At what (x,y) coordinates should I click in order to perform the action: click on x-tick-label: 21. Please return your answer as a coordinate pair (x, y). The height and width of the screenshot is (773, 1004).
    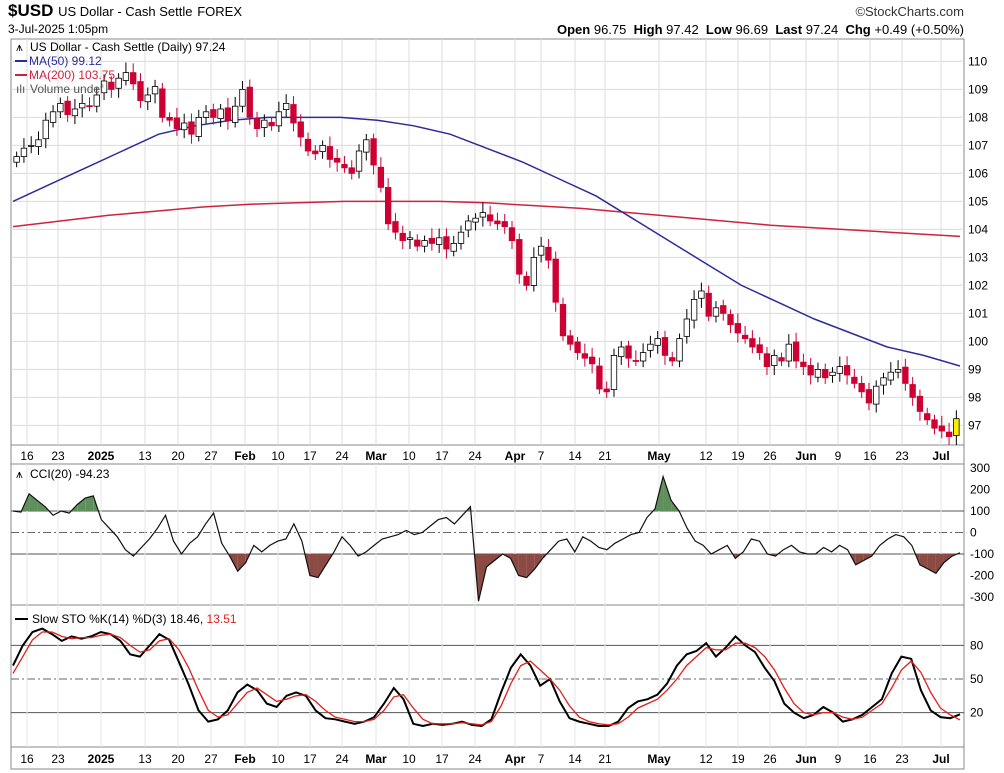
    Looking at the image, I should click on (605, 456).